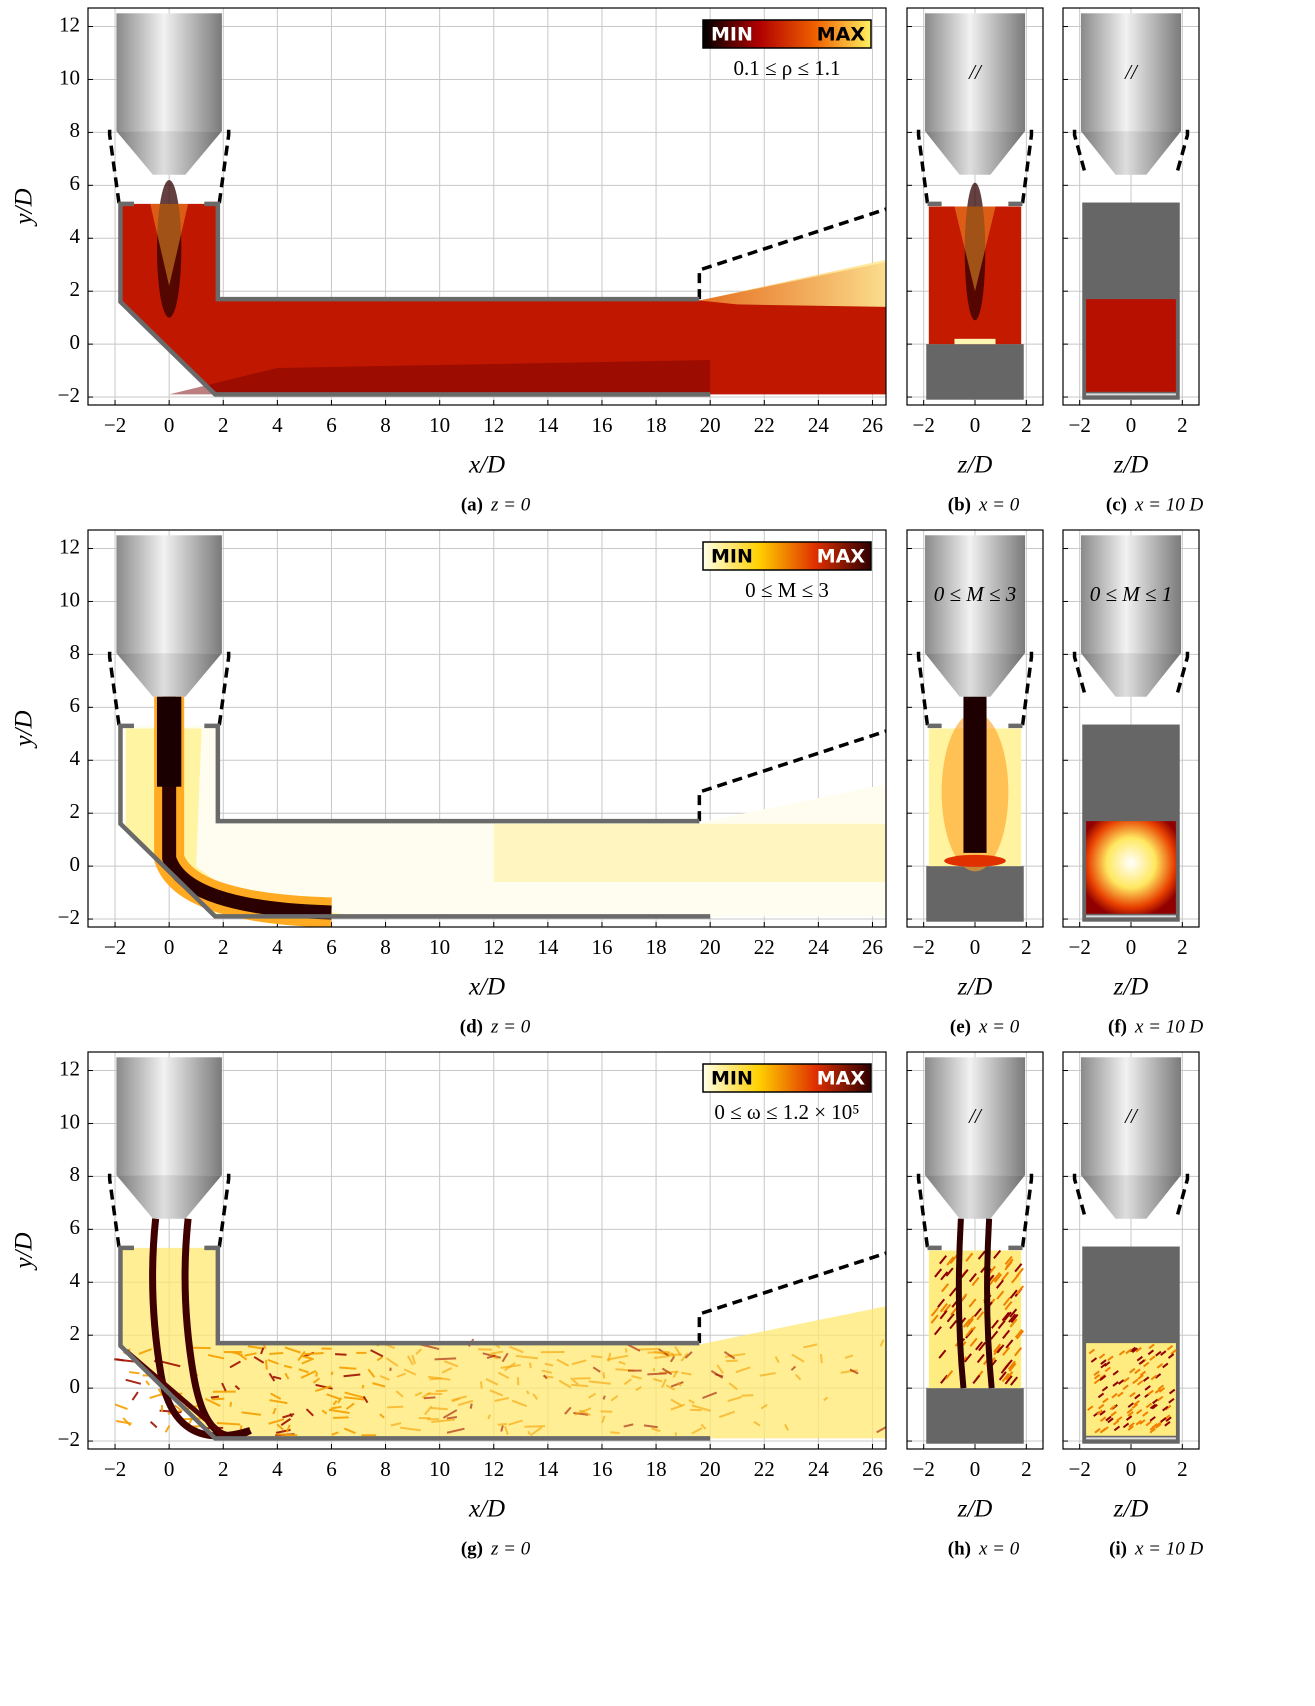  What do you see at coordinates (75, 1386) in the screenshot?
I see `y-tick-label: 0` at bounding box center [75, 1386].